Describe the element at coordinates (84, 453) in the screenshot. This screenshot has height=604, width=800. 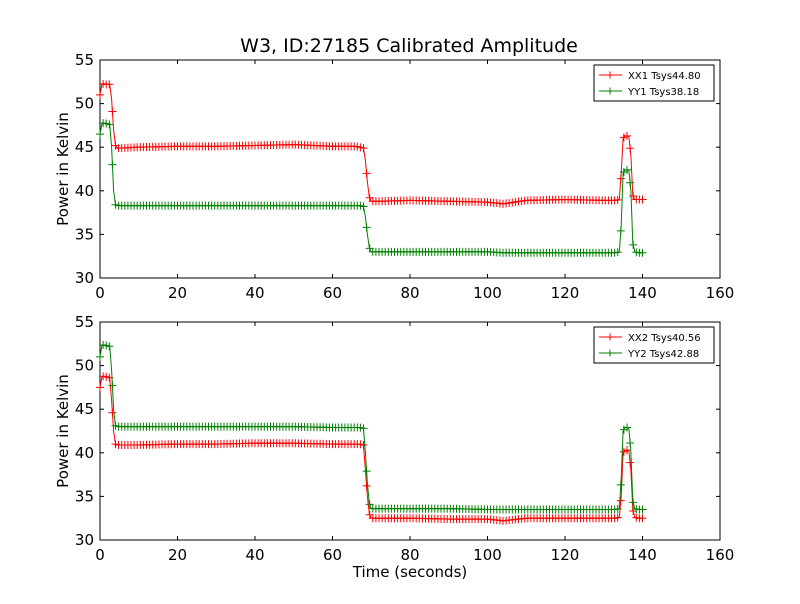
I see `panel-2-y-tick-label: 40` at that location.